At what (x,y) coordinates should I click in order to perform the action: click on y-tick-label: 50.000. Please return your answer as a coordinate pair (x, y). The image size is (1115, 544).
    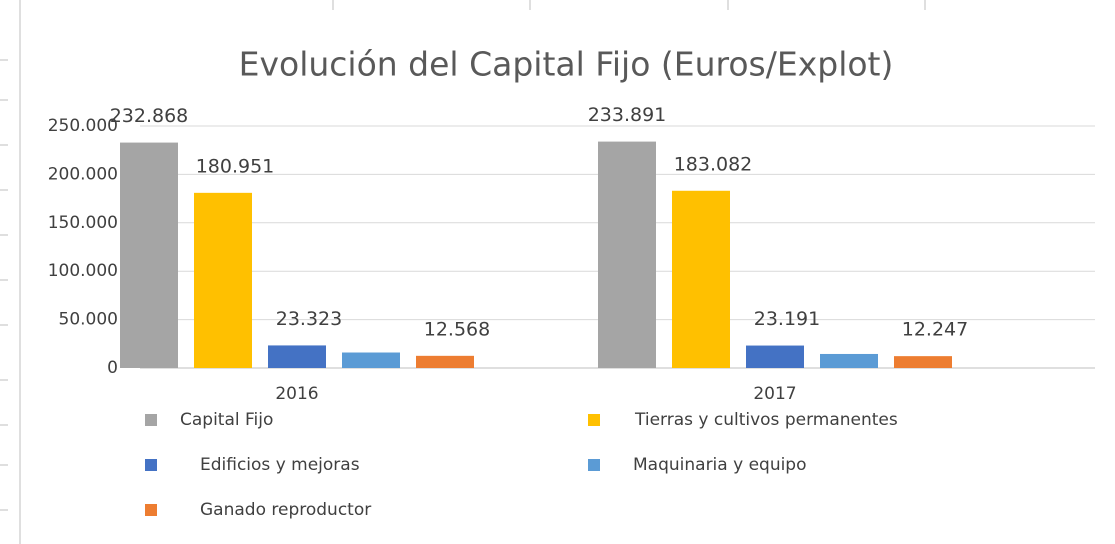
    Looking at the image, I should click on (88, 320).